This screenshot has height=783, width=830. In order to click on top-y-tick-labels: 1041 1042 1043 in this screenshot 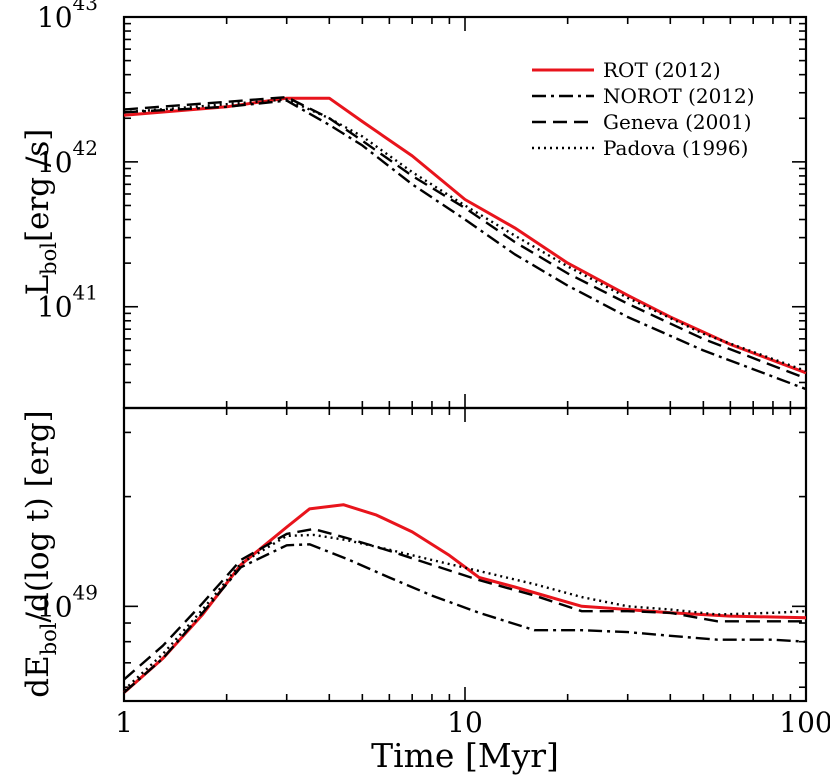, I will do `click(67, 162)`.